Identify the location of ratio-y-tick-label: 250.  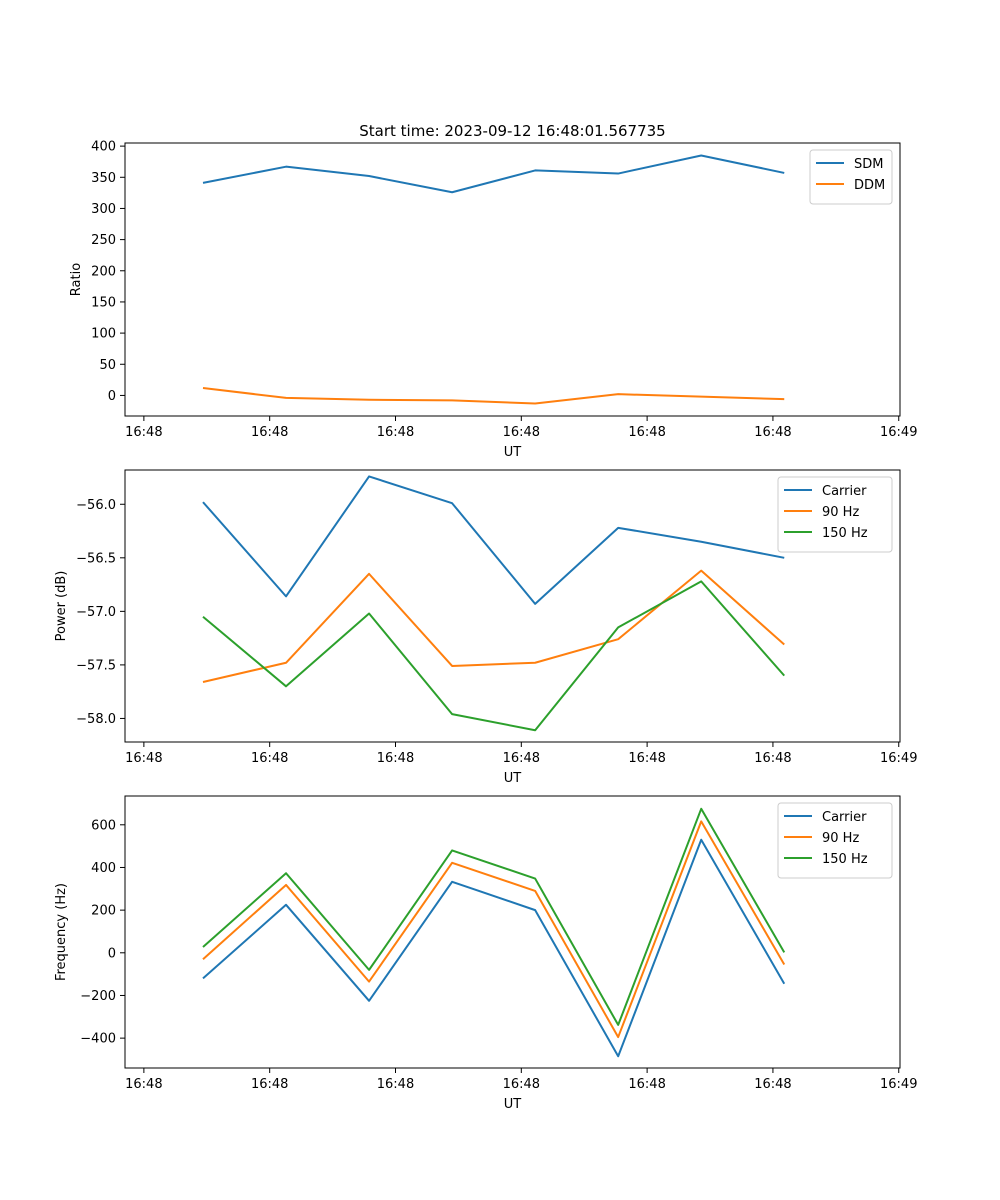
(103, 240).